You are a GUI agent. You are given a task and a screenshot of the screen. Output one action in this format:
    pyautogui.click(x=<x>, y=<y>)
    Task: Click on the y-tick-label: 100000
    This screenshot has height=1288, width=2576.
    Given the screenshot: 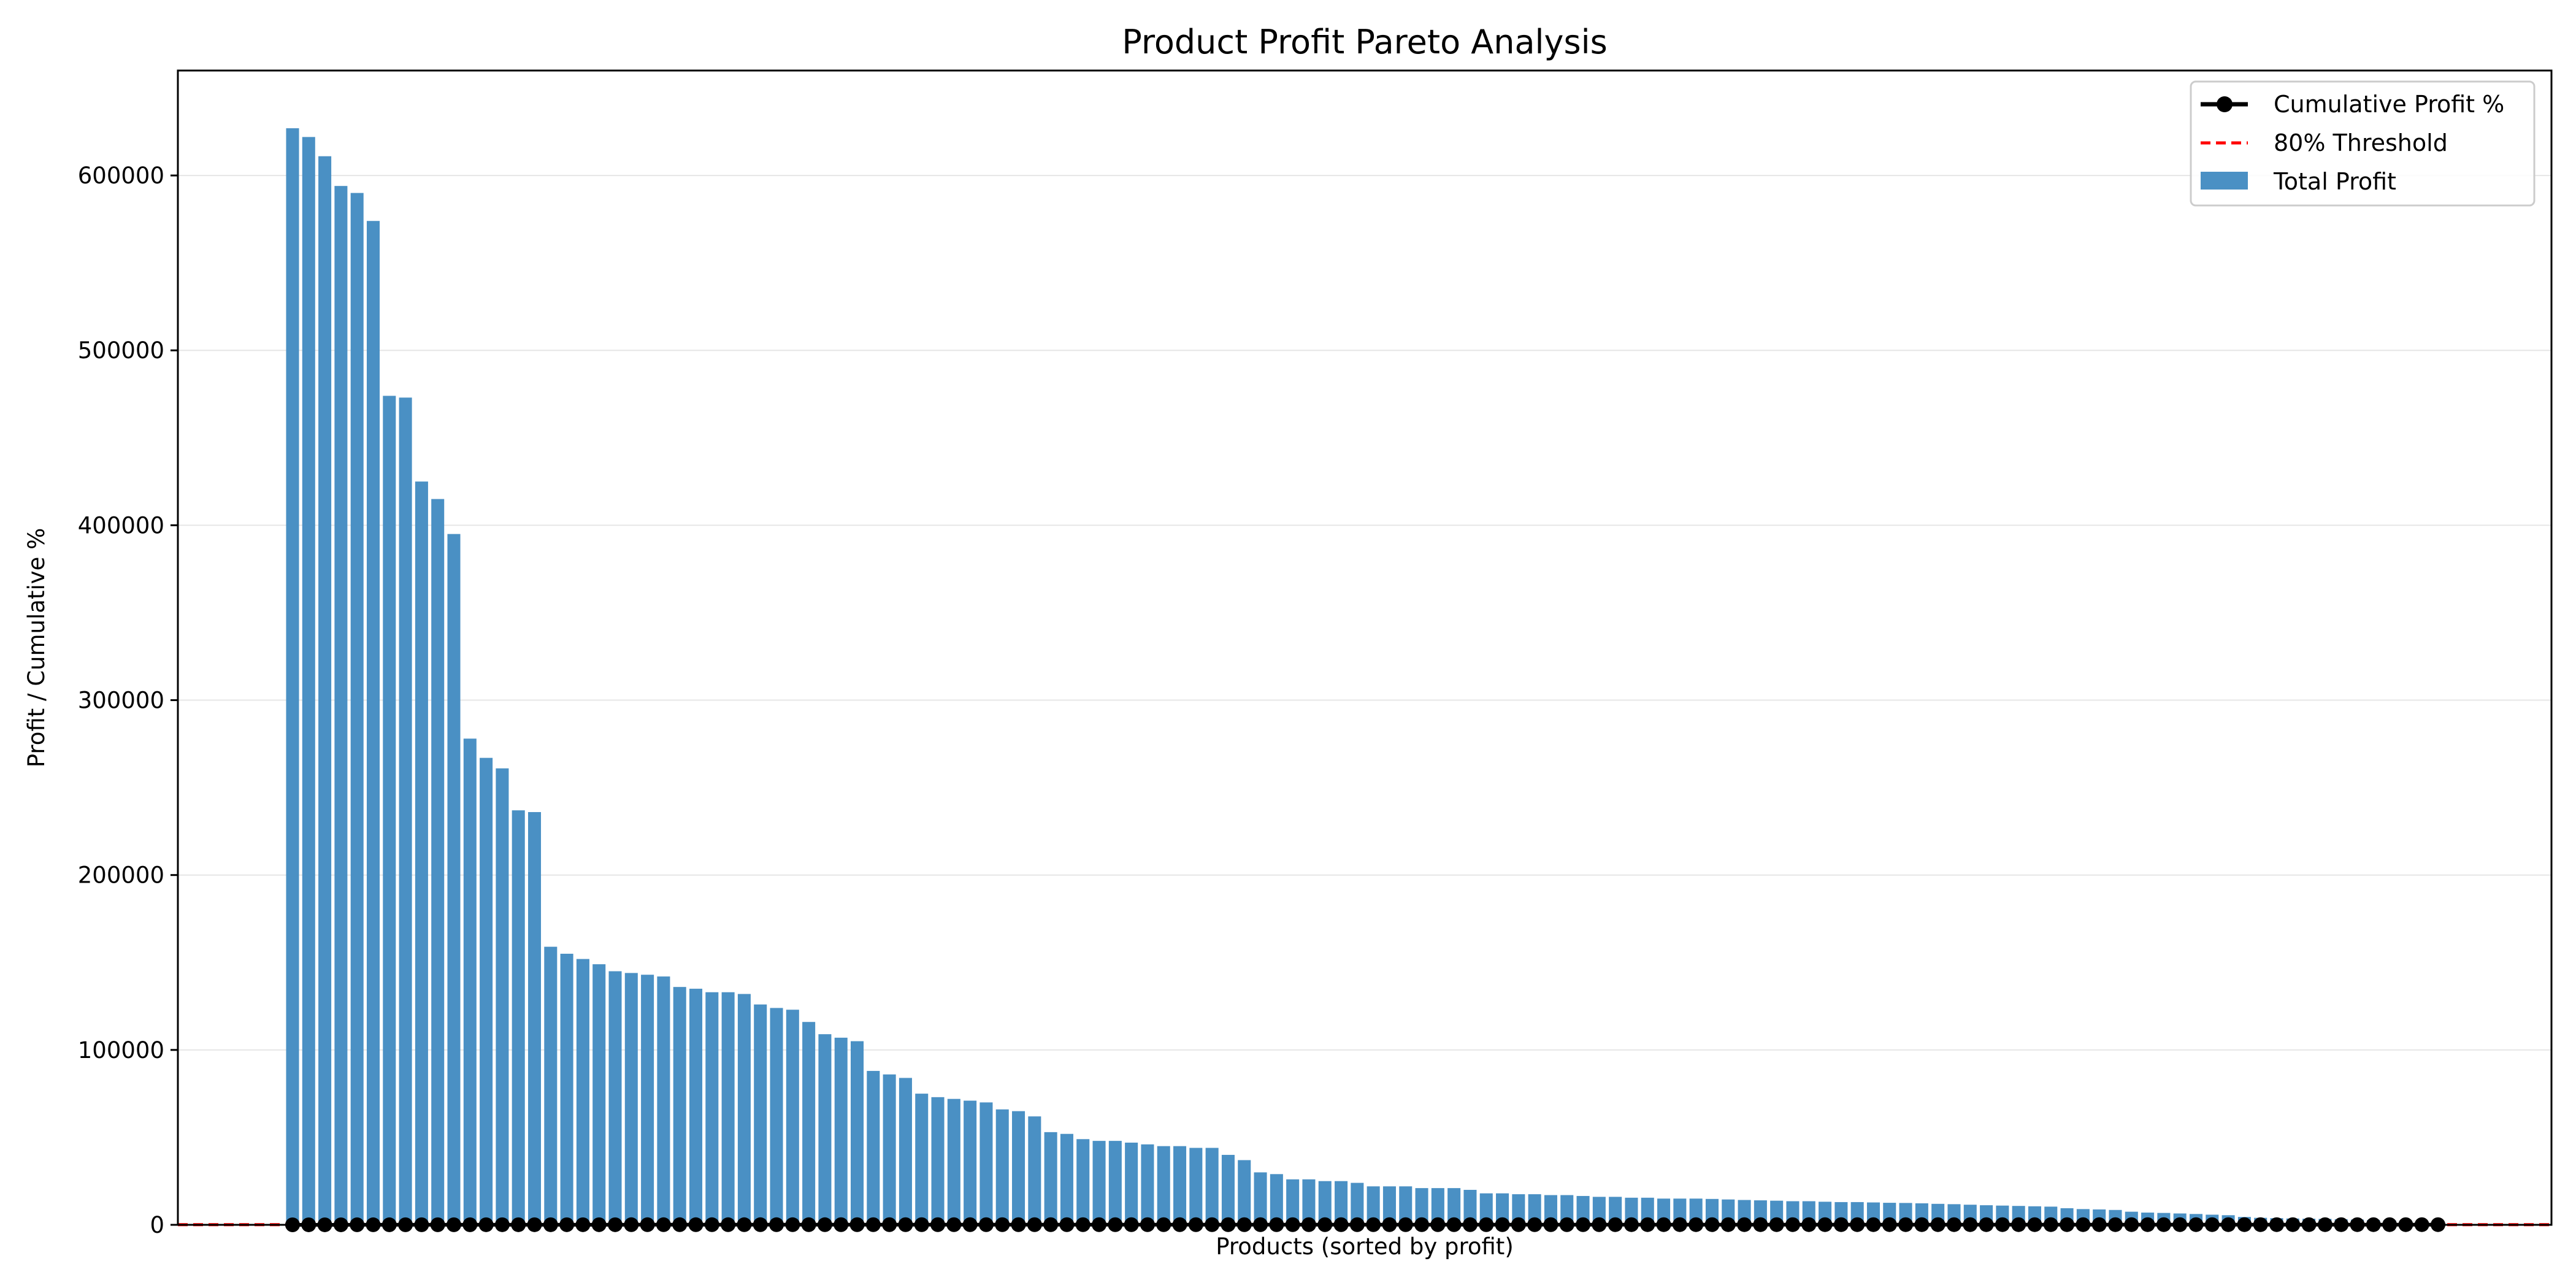 What is the action you would take?
    pyautogui.click(x=121, y=1050)
    